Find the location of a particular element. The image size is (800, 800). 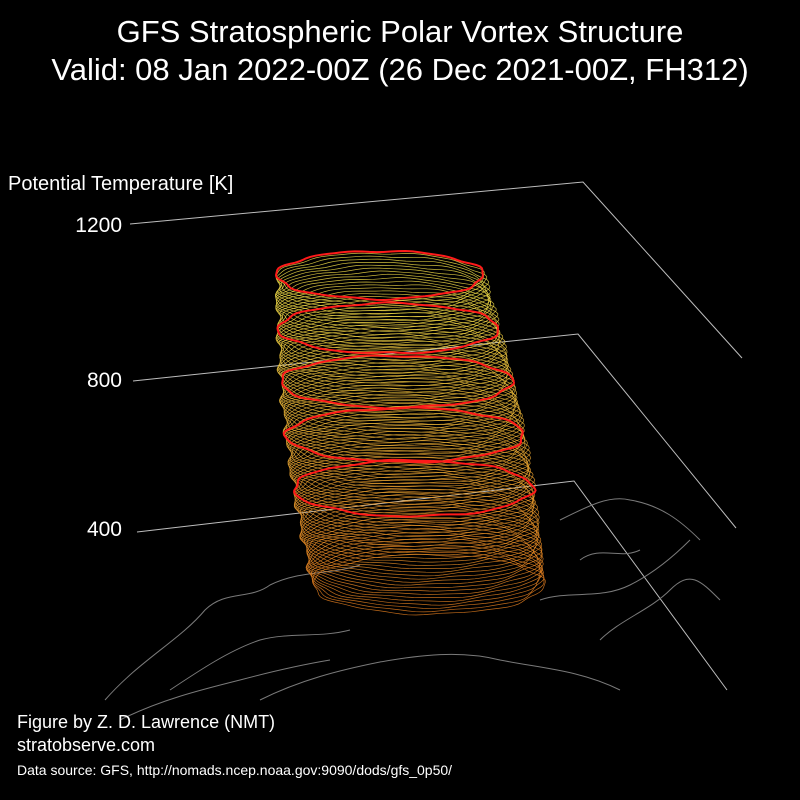

z-tick-label-400: 400 is located at coordinates (104, 529).